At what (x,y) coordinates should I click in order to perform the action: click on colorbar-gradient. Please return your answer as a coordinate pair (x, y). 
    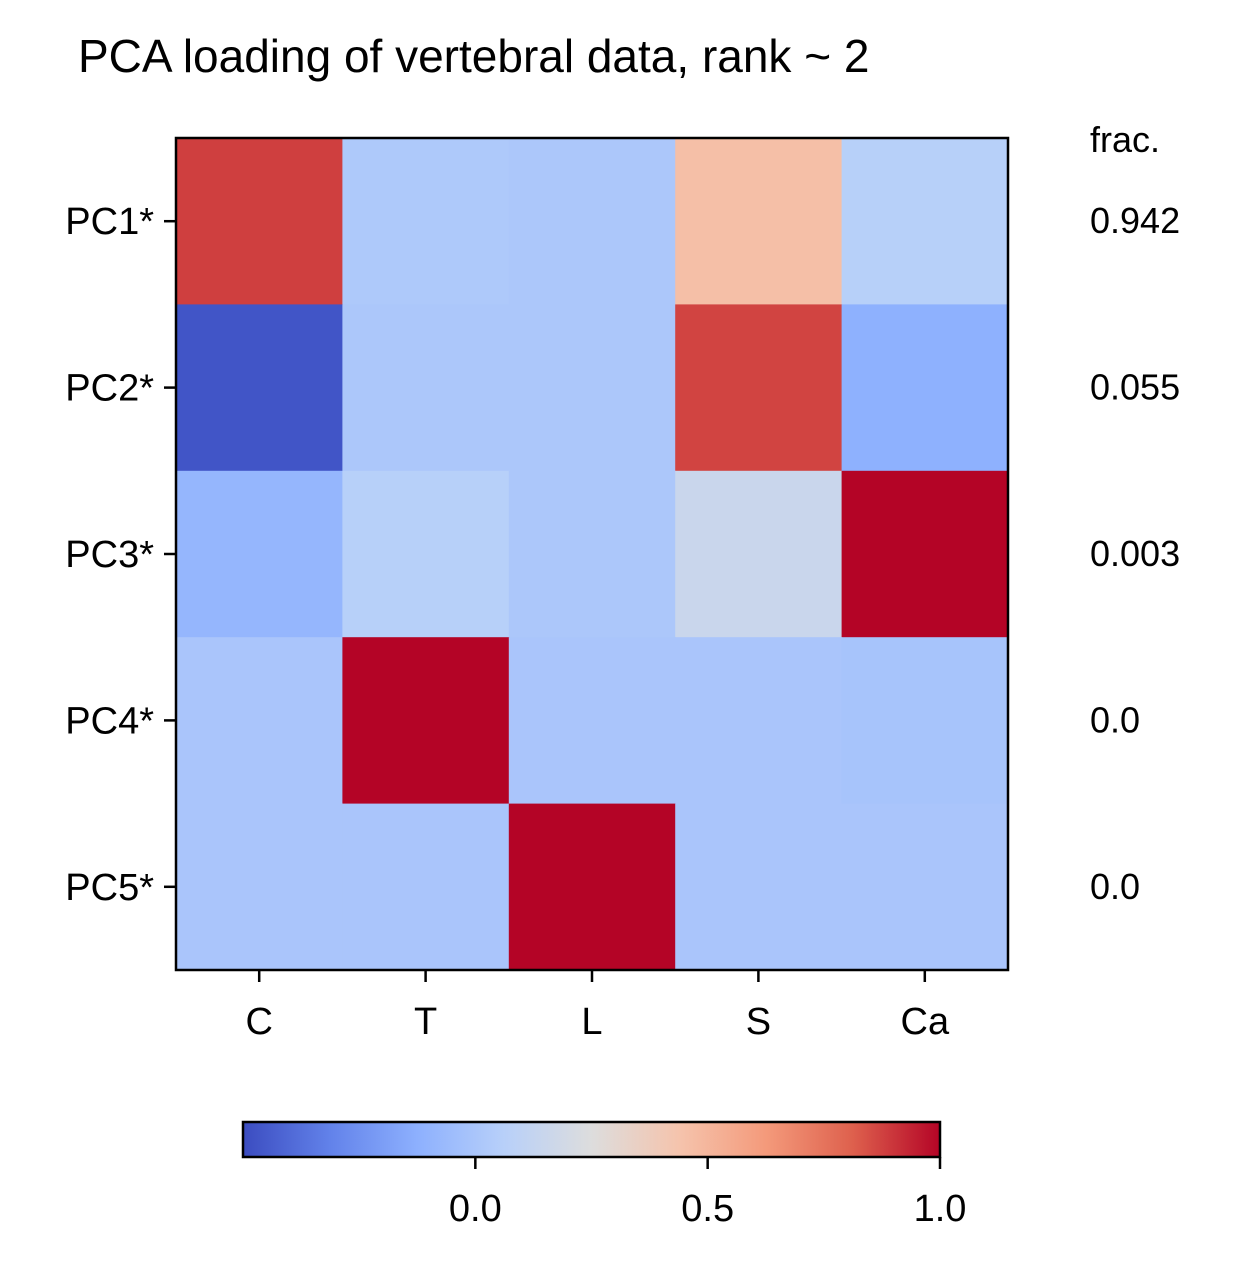
    Looking at the image, I should click on (591, 1139).